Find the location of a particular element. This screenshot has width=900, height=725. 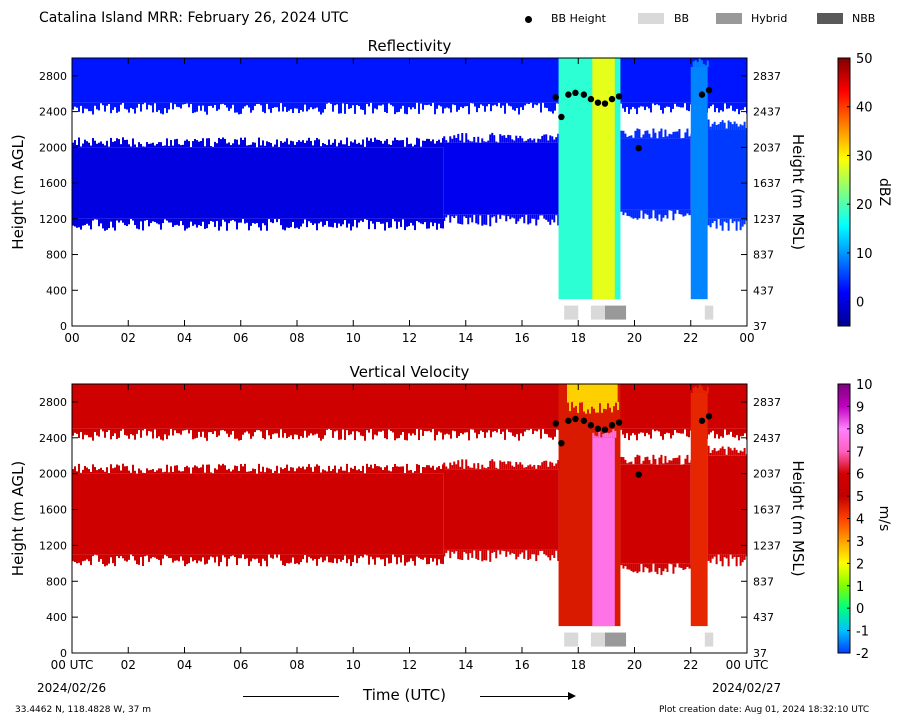

colorbar-tick-label: 8 is located at coordinates (860, 430).